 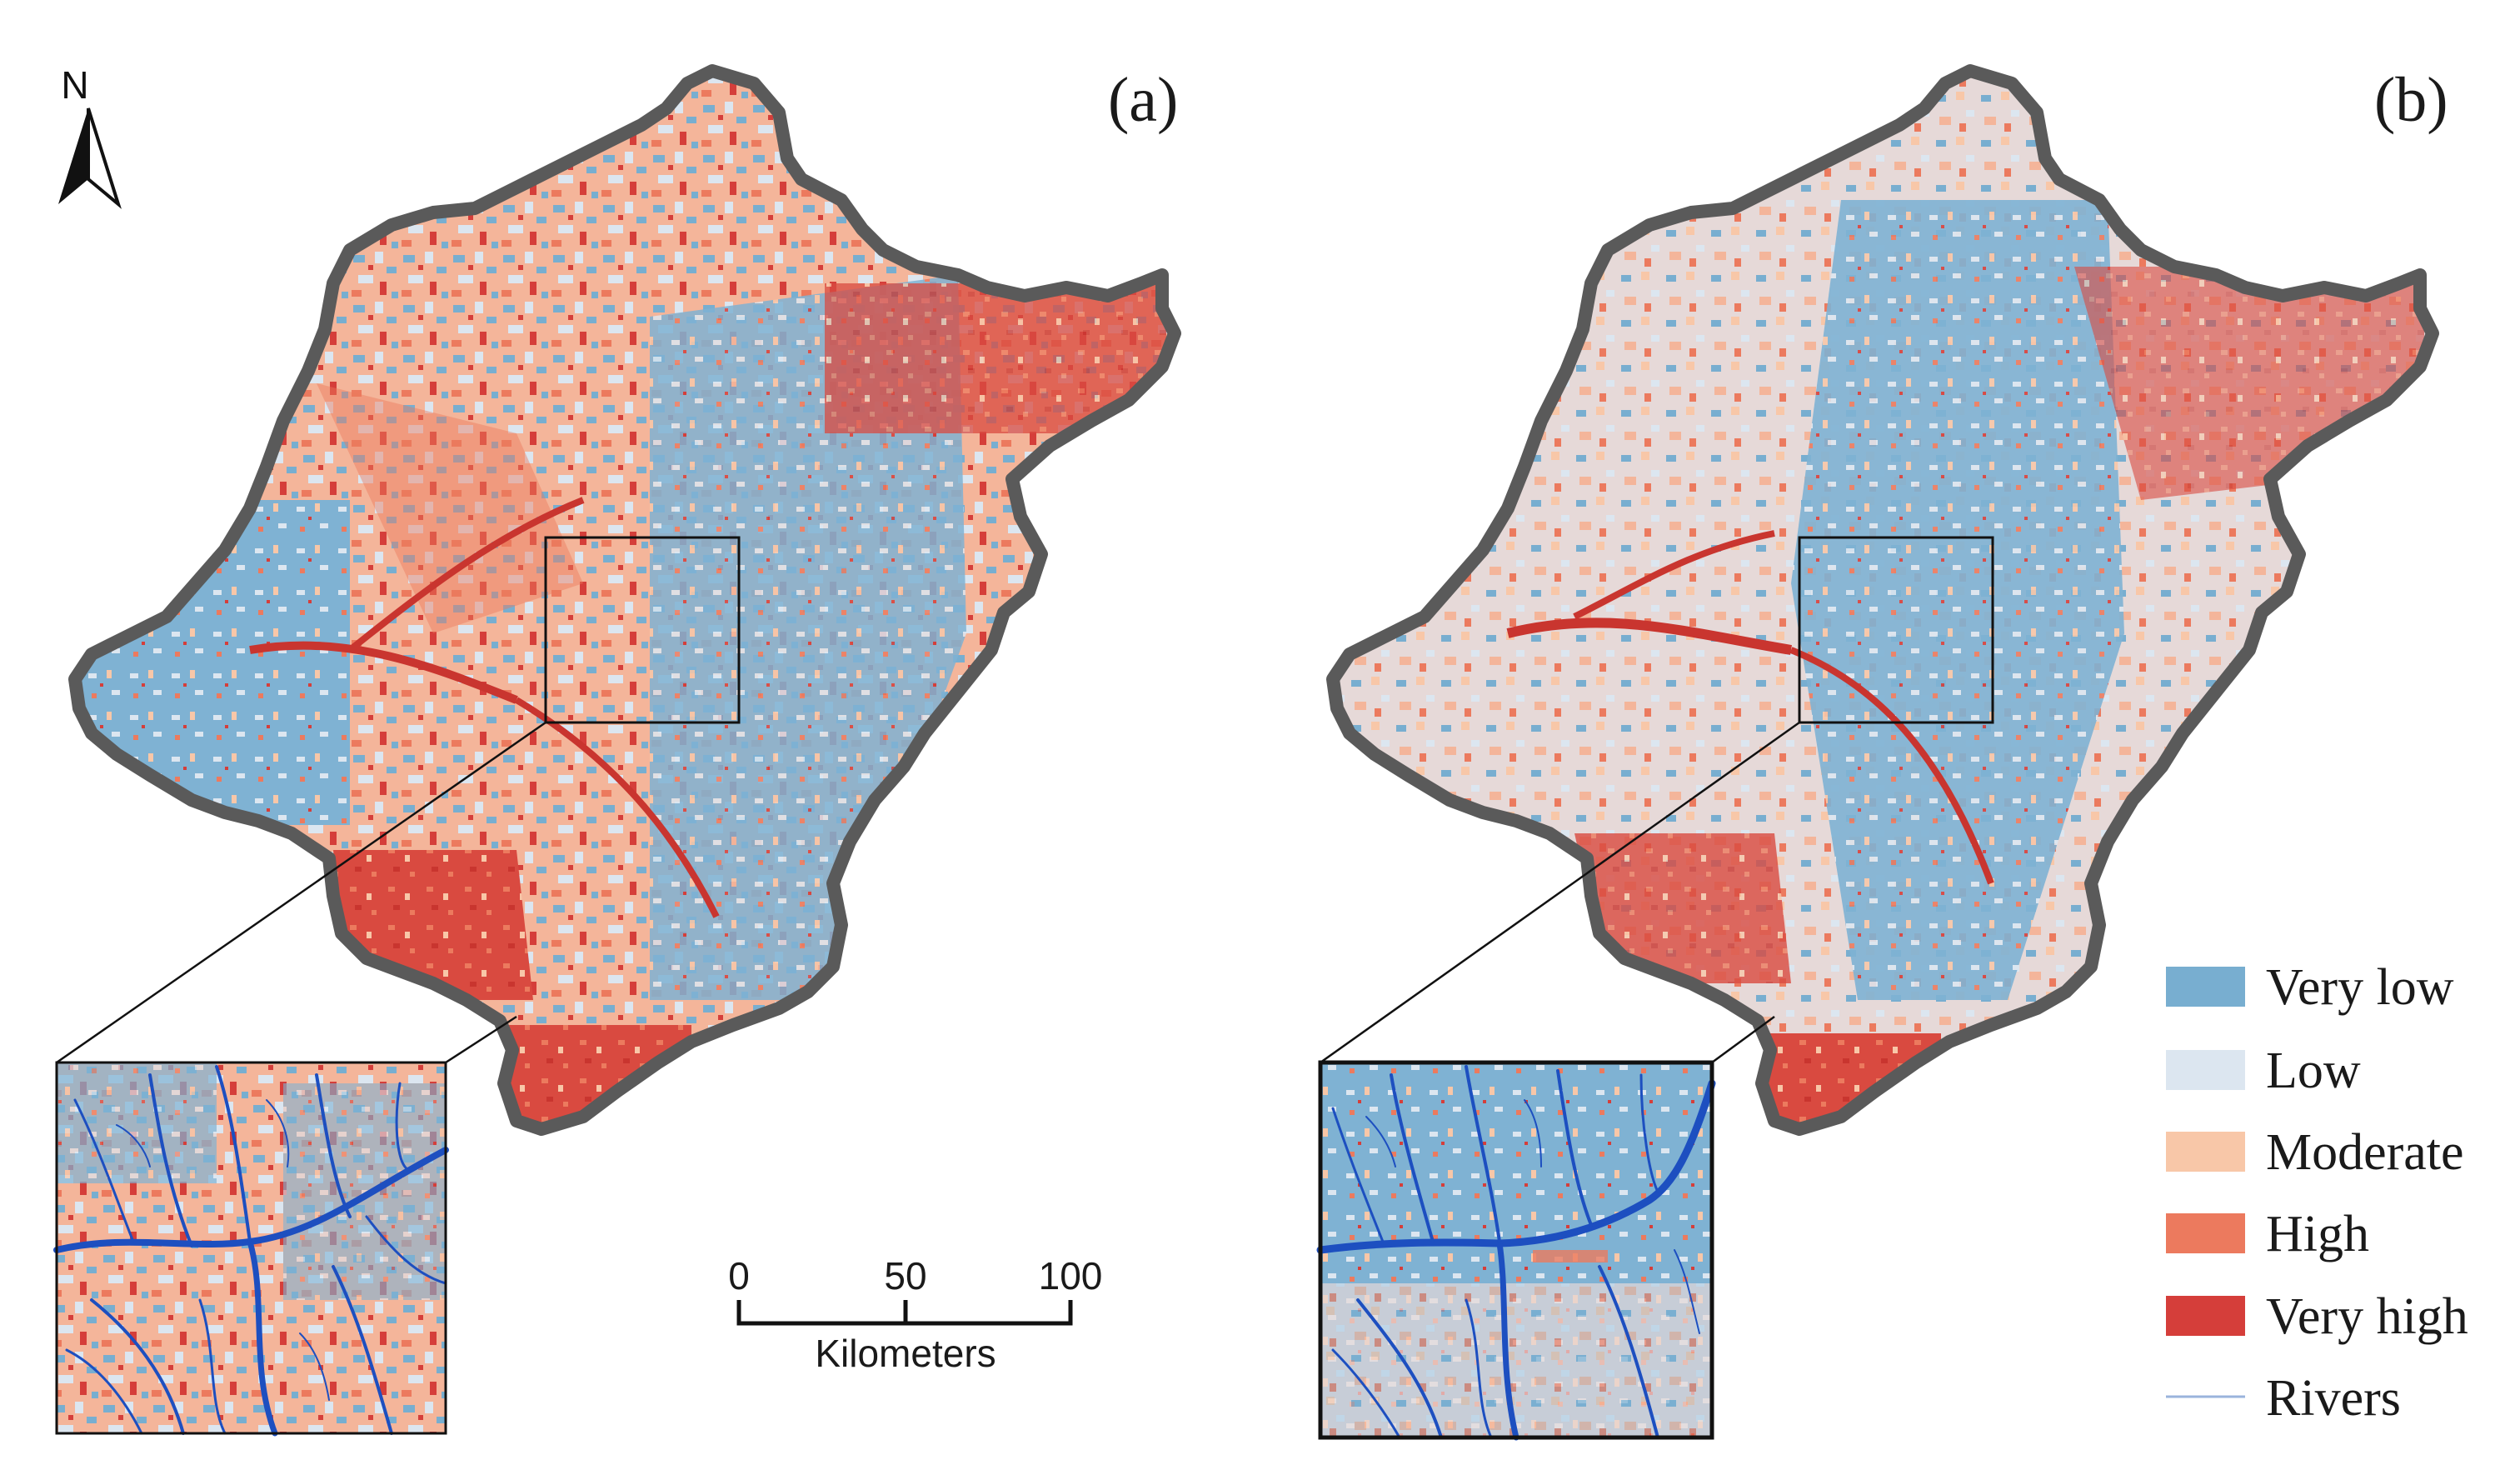 What do you see at coordinates (2367, 1316) in the screenshot?
I see `legend-label-very-high: Very high` at bounding box center [2367, 1316].